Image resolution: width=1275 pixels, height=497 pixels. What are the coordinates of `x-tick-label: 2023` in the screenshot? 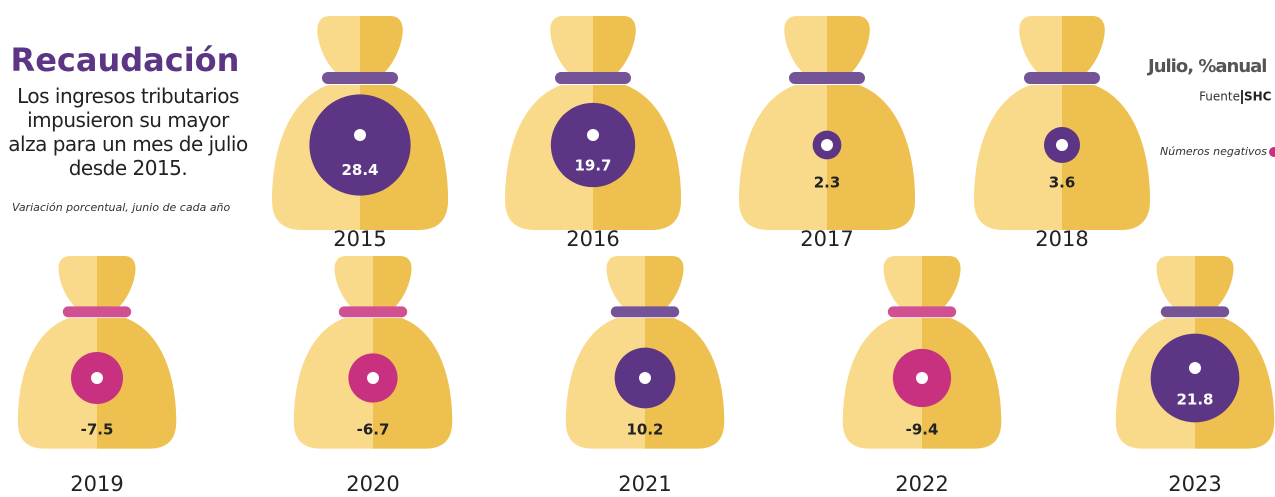 It's located at (1194, 484).